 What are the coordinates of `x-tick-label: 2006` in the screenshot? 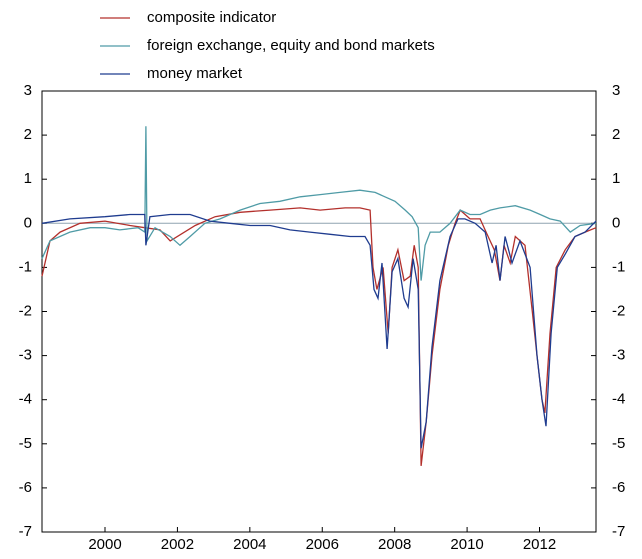 It's located at (322, 544).